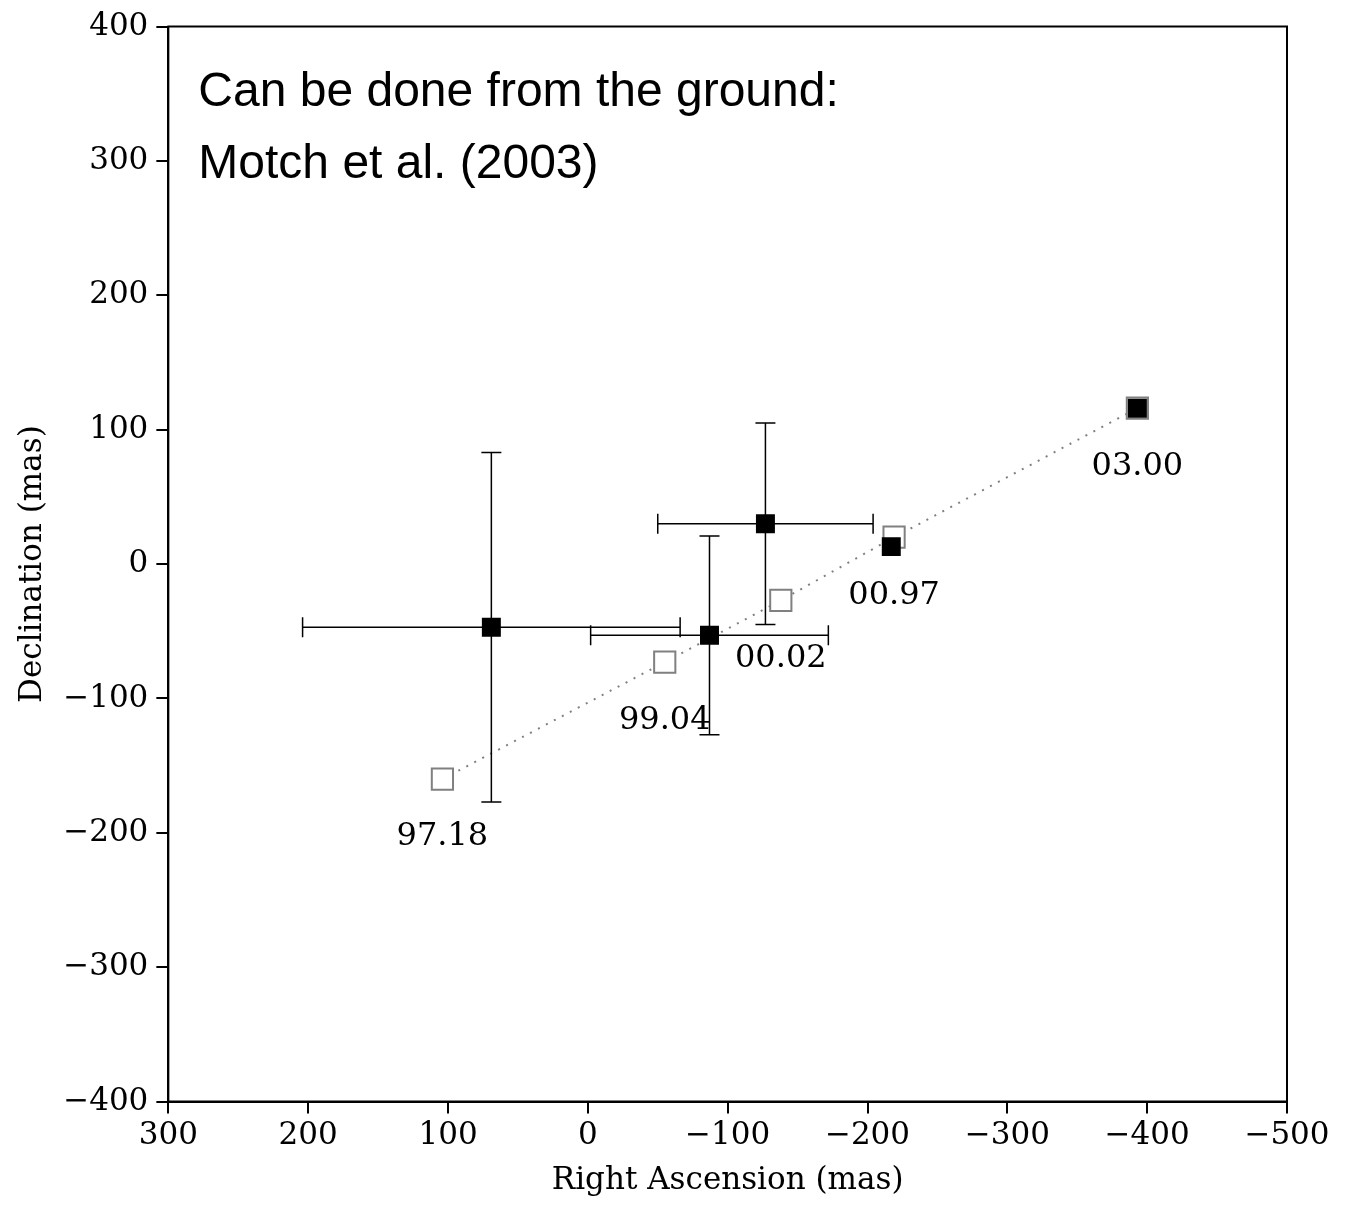 This screenshot has height=1209, width=1346. I want to click on x-tick-label: −500, so click(1287, 1133).